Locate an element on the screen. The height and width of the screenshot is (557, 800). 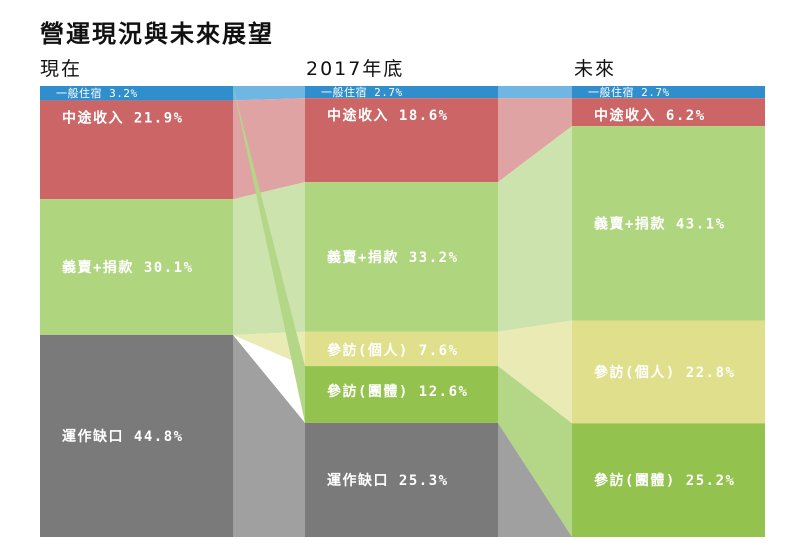
bar-general-lodging-col2 is located at coordinates (668, 92).